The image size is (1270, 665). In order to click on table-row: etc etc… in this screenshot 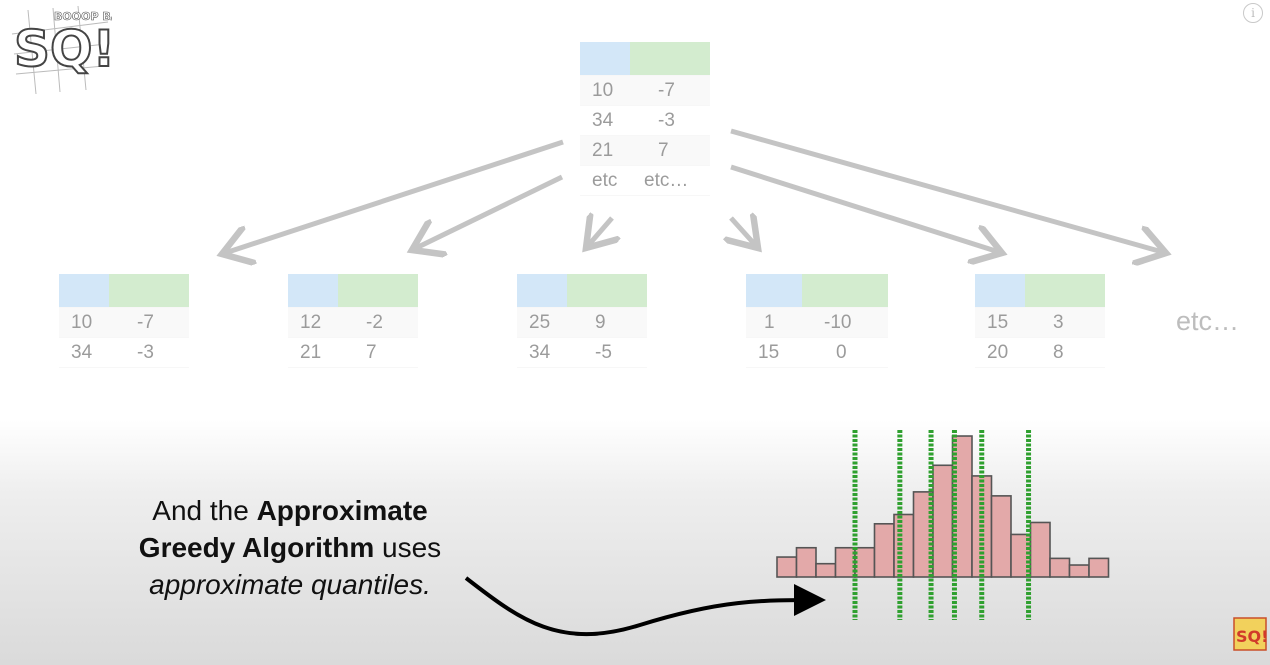, I will do `click(645, 180)`.